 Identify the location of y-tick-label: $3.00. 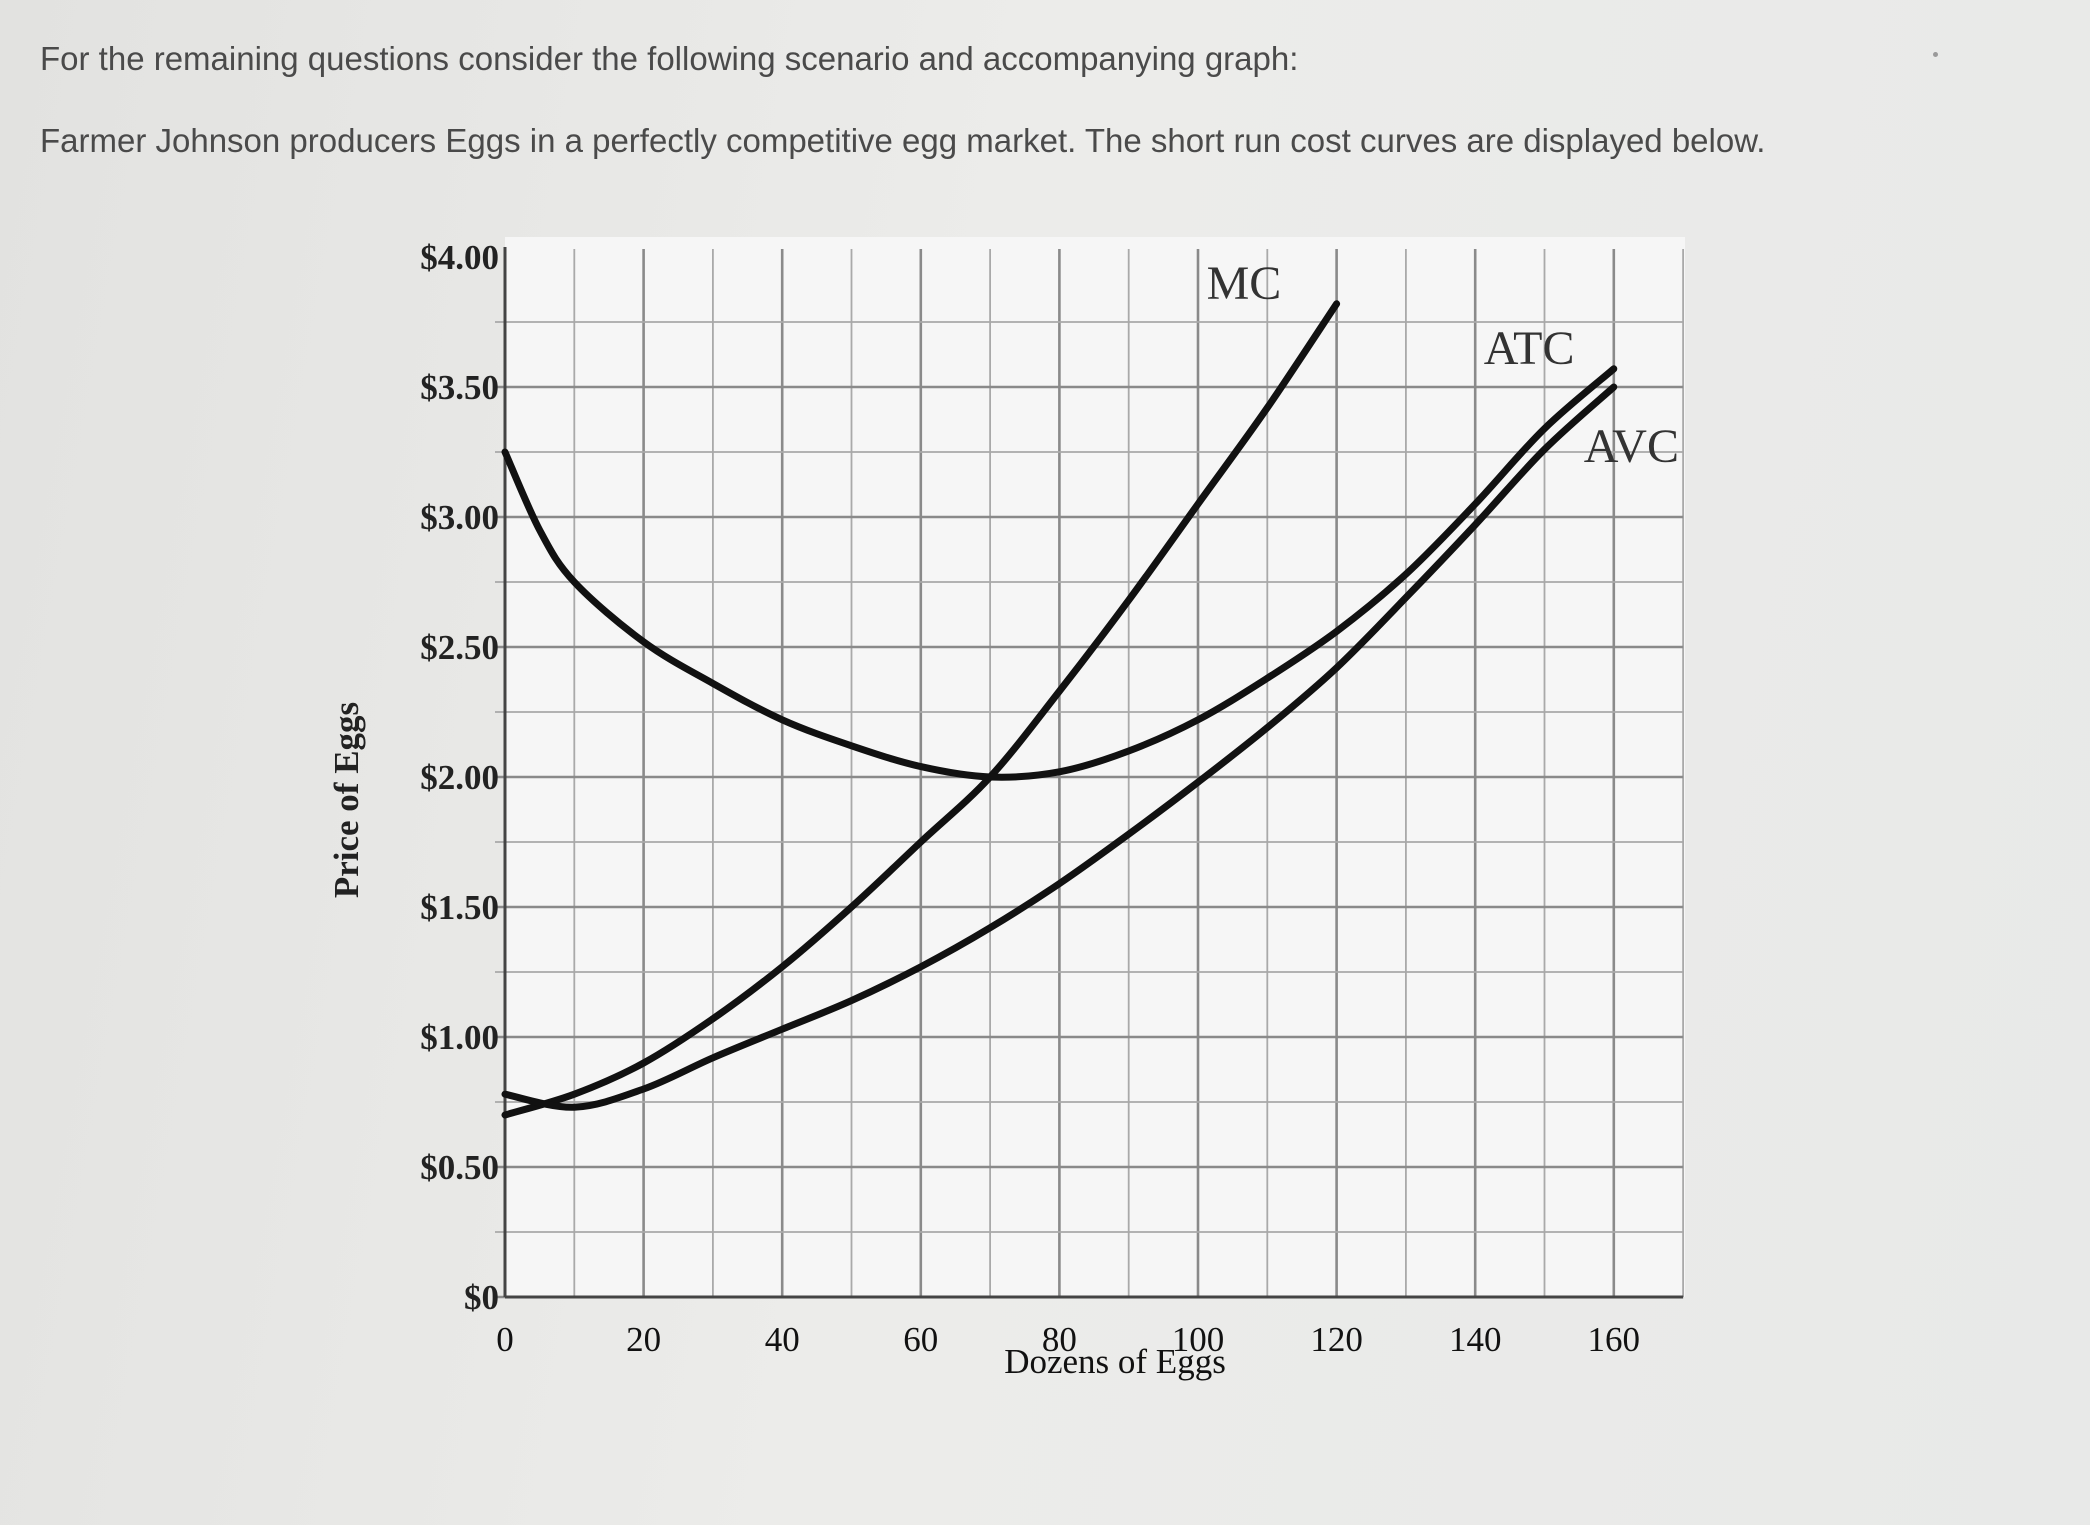
(459, 517).